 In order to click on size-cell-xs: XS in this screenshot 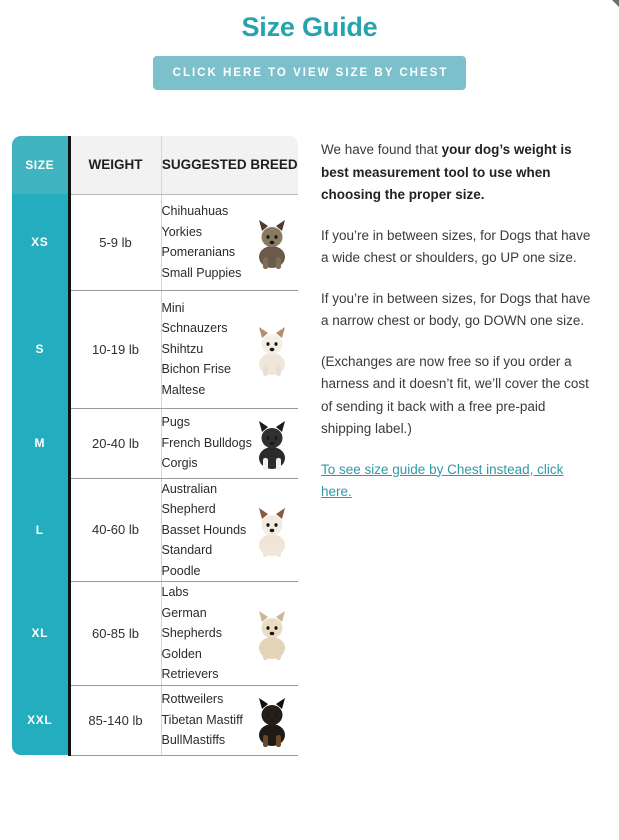, I will do `click(41, 242)`.